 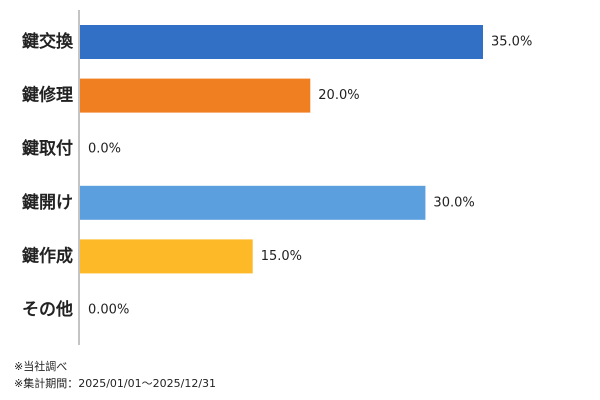 What do you see at coordinates (47, 148) in the screenshot?
I see `category-label-3: 鍵取付` at bounding box center [47, 148].